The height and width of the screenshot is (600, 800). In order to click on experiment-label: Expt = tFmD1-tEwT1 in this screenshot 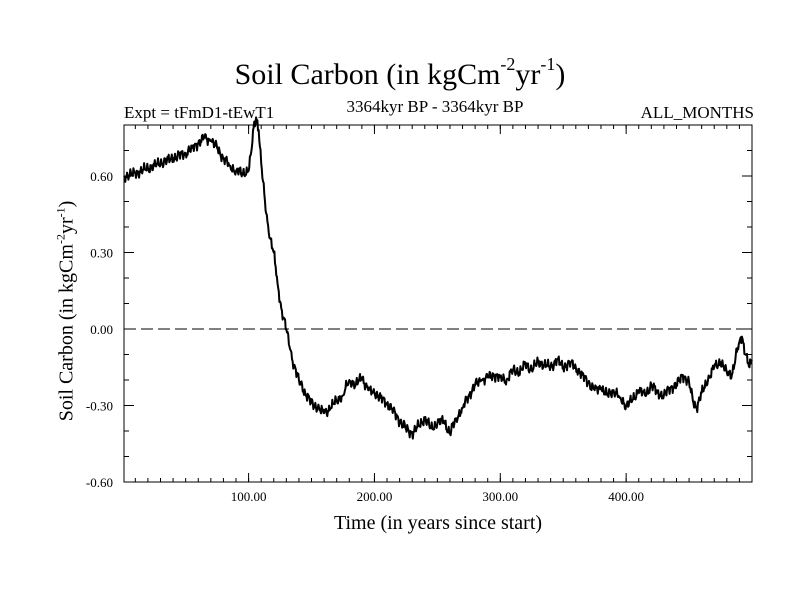, I will do `click(199, 112)`.